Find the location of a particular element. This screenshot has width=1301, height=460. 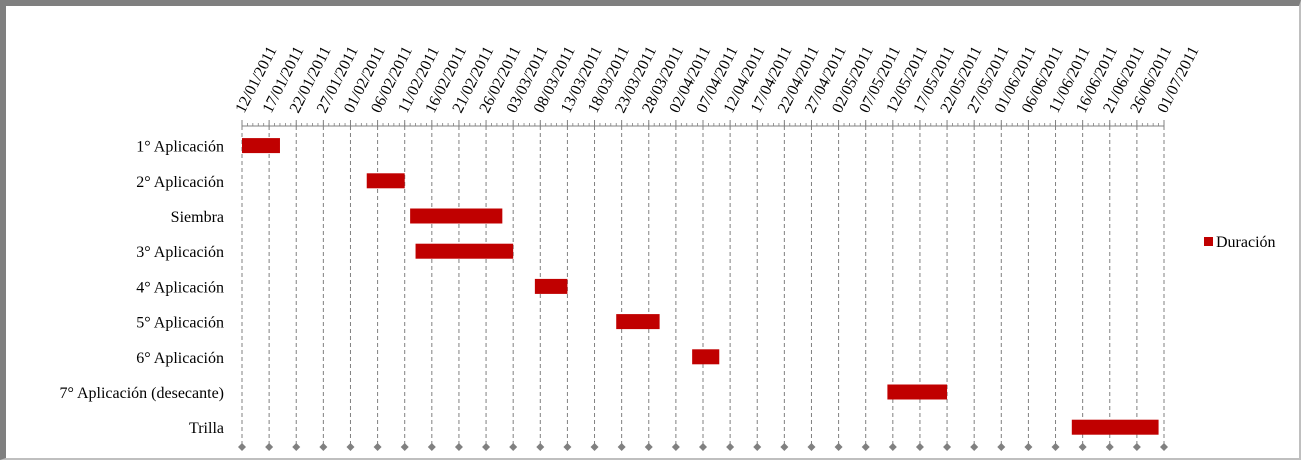

legend-swatch is located at coordinates (1208, 241).